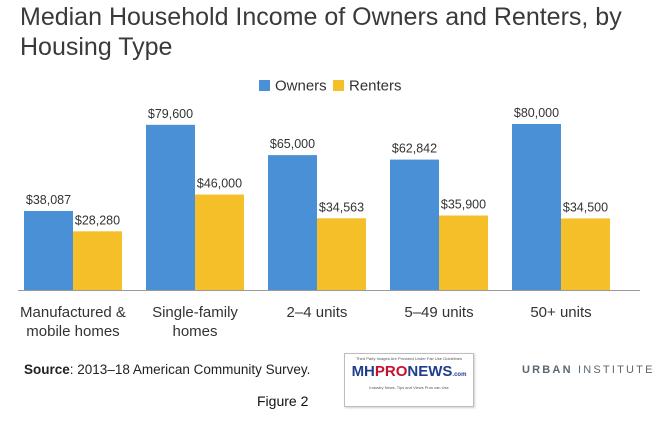 The image size is (657, 424). Describe the element at coordinates (283, 401) in the screenshot. I see `figure-caption: Figure 2` at that location.